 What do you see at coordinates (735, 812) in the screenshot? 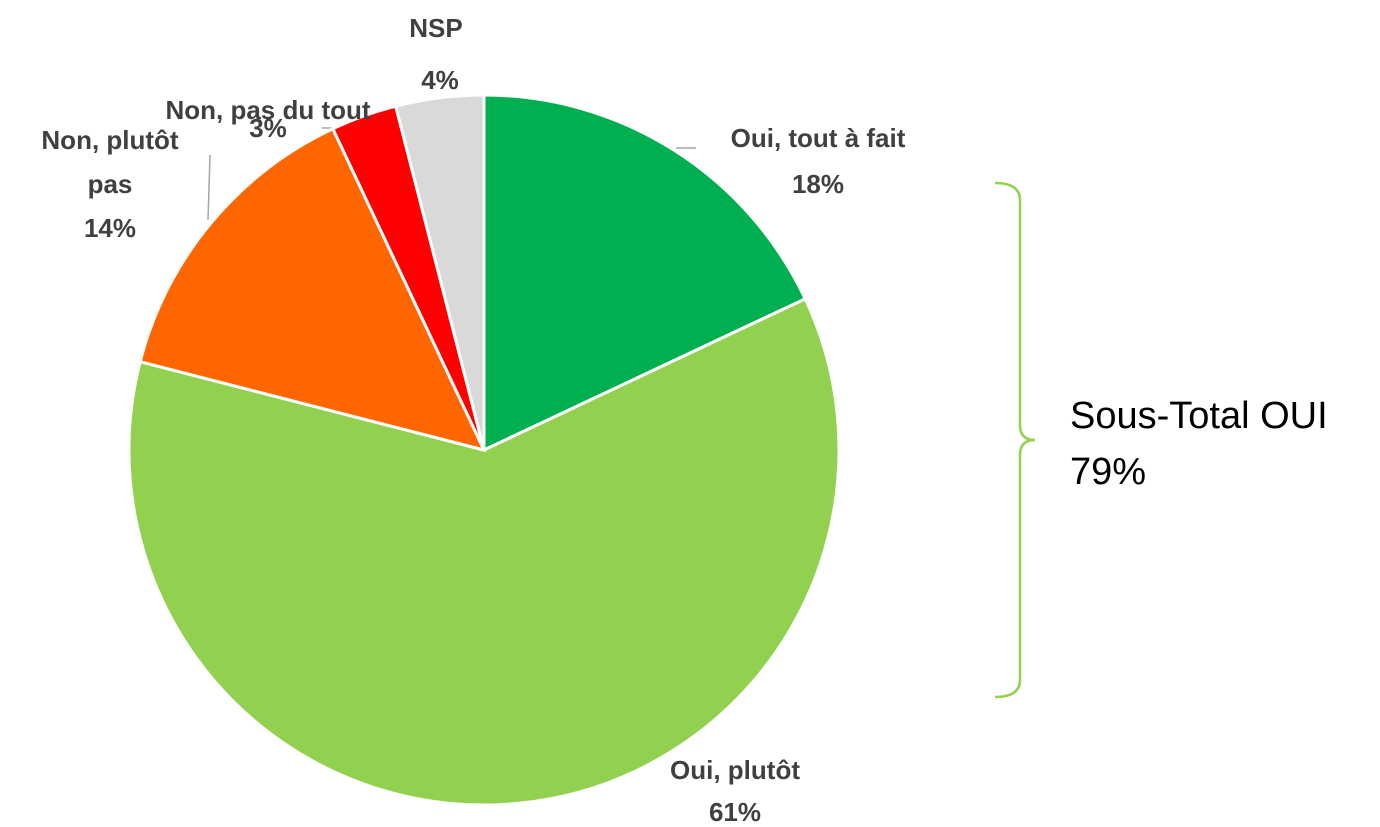
I see `value-label: 61%` at bounding box center [735, 812].